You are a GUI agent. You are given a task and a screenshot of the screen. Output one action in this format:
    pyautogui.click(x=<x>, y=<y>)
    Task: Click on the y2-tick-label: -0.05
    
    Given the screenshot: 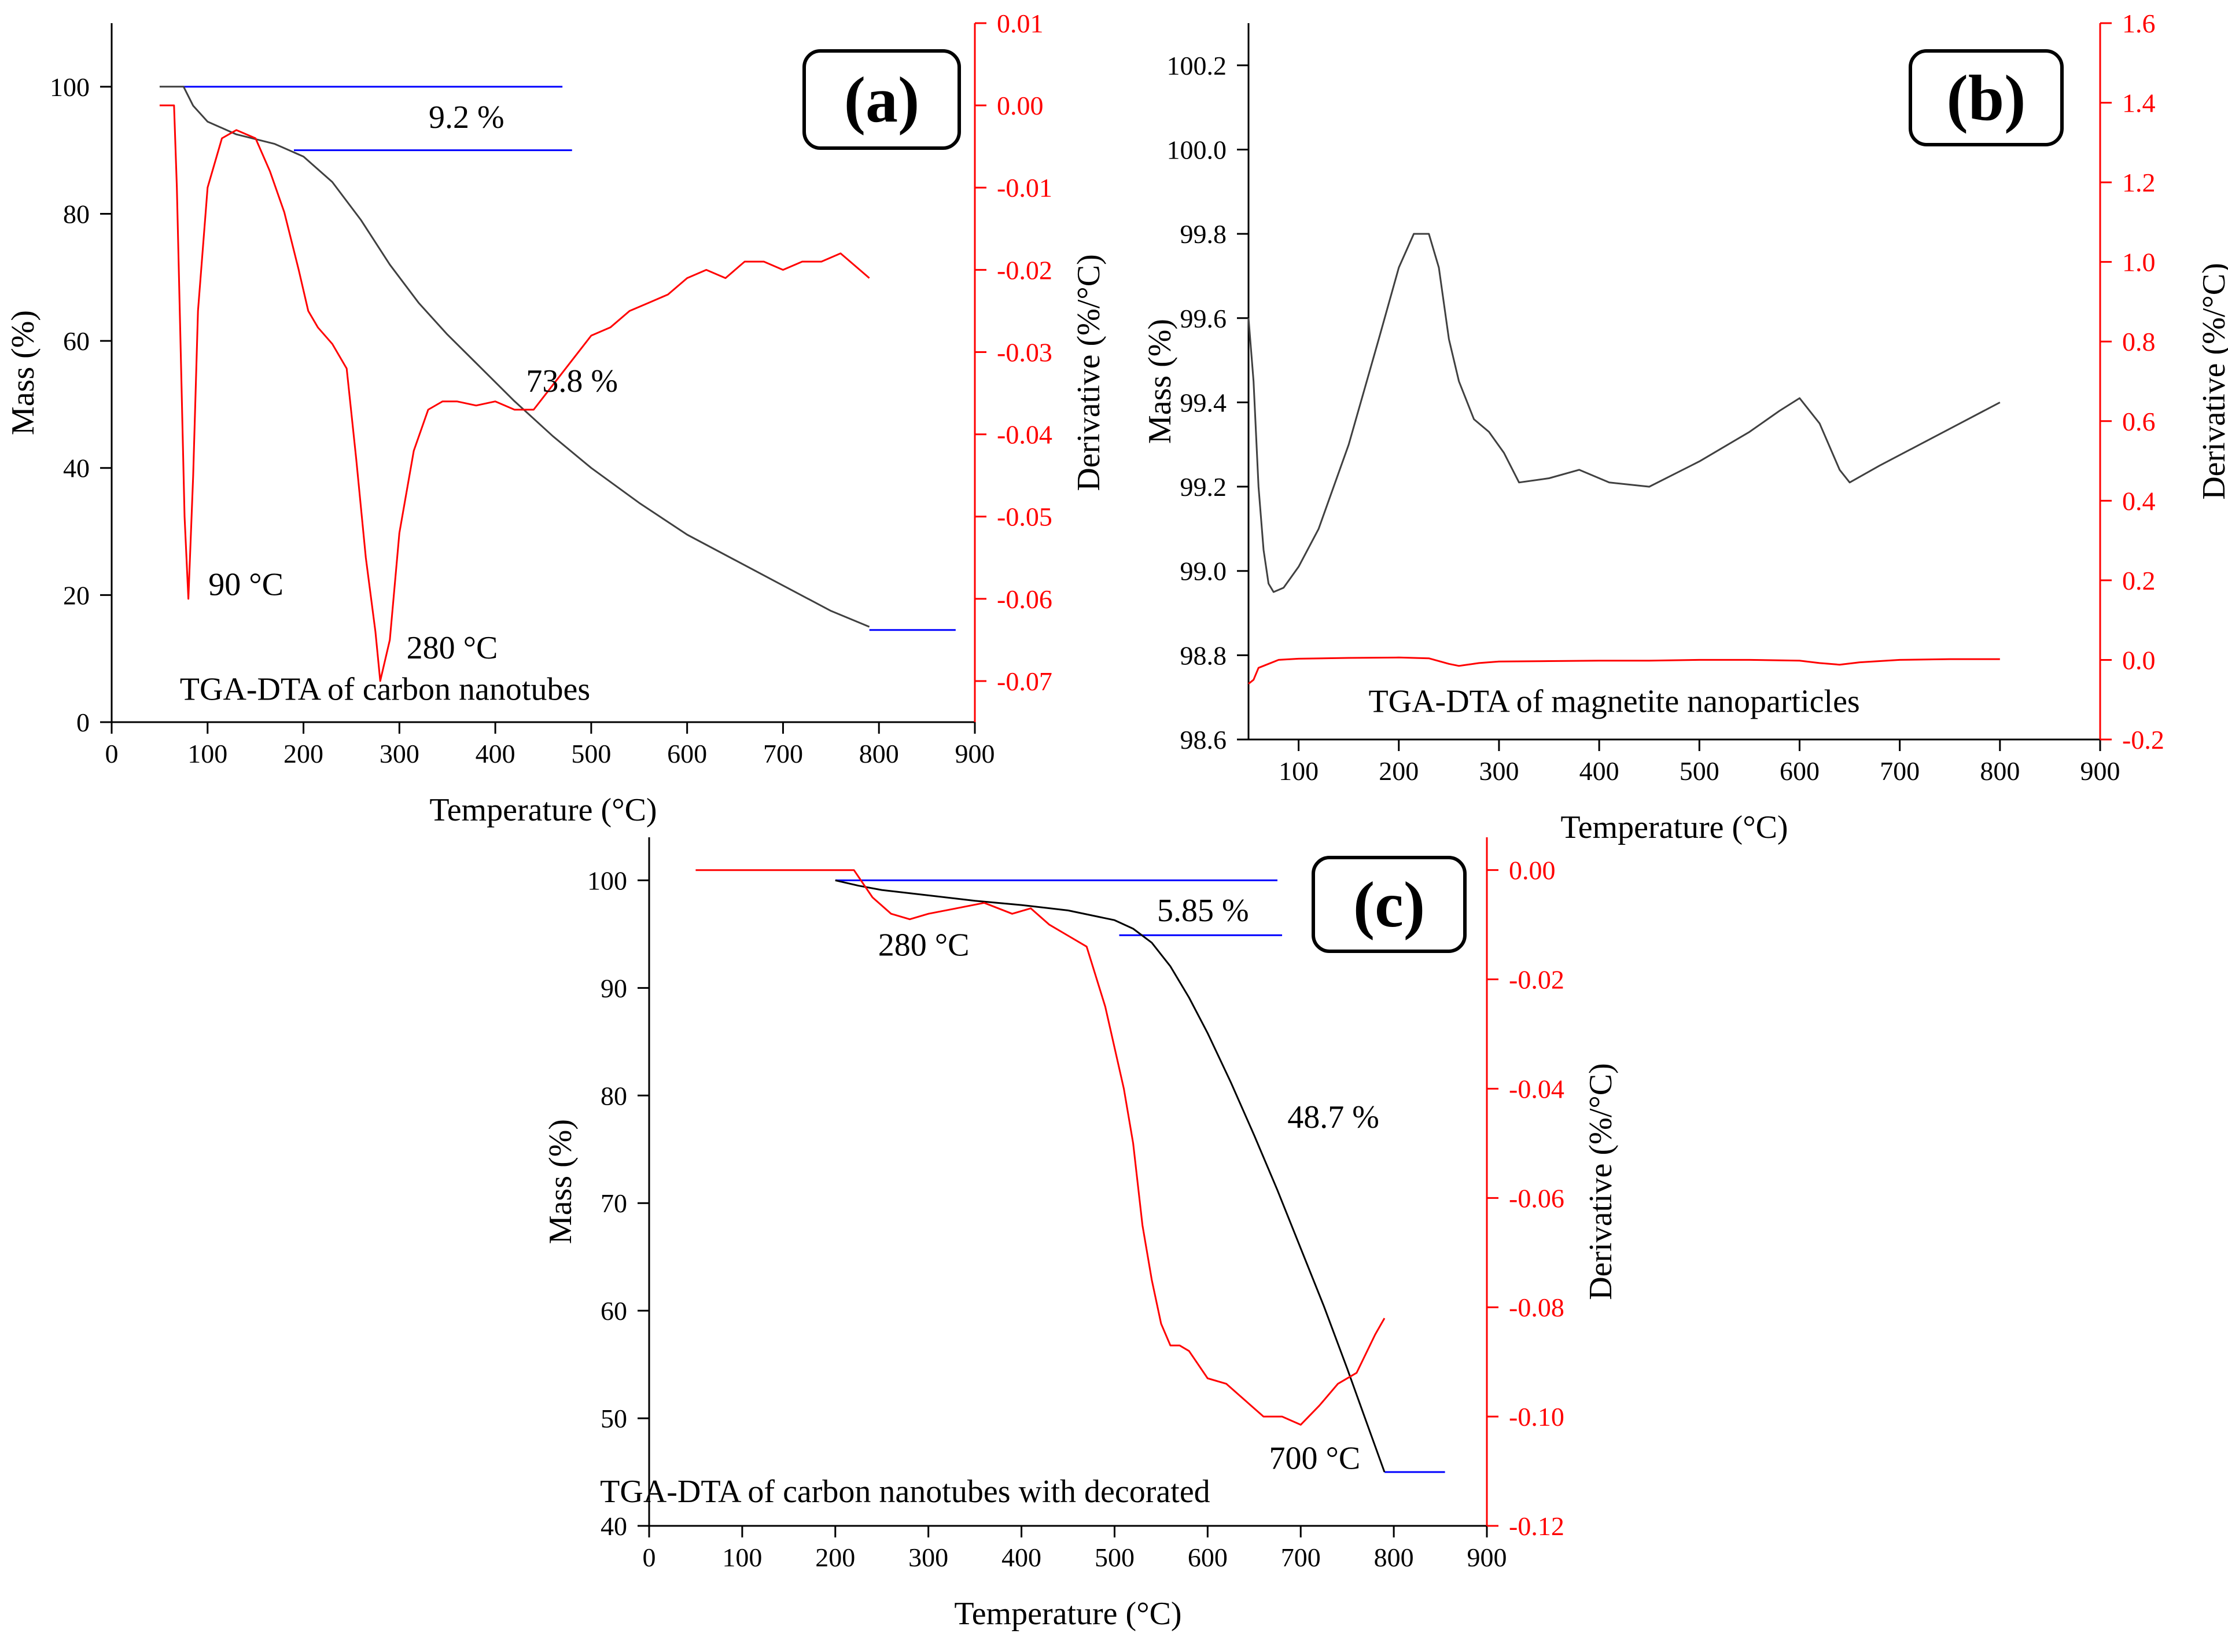 What is the action you would take?
    pyautogui.click(x=1024, y=517)
    